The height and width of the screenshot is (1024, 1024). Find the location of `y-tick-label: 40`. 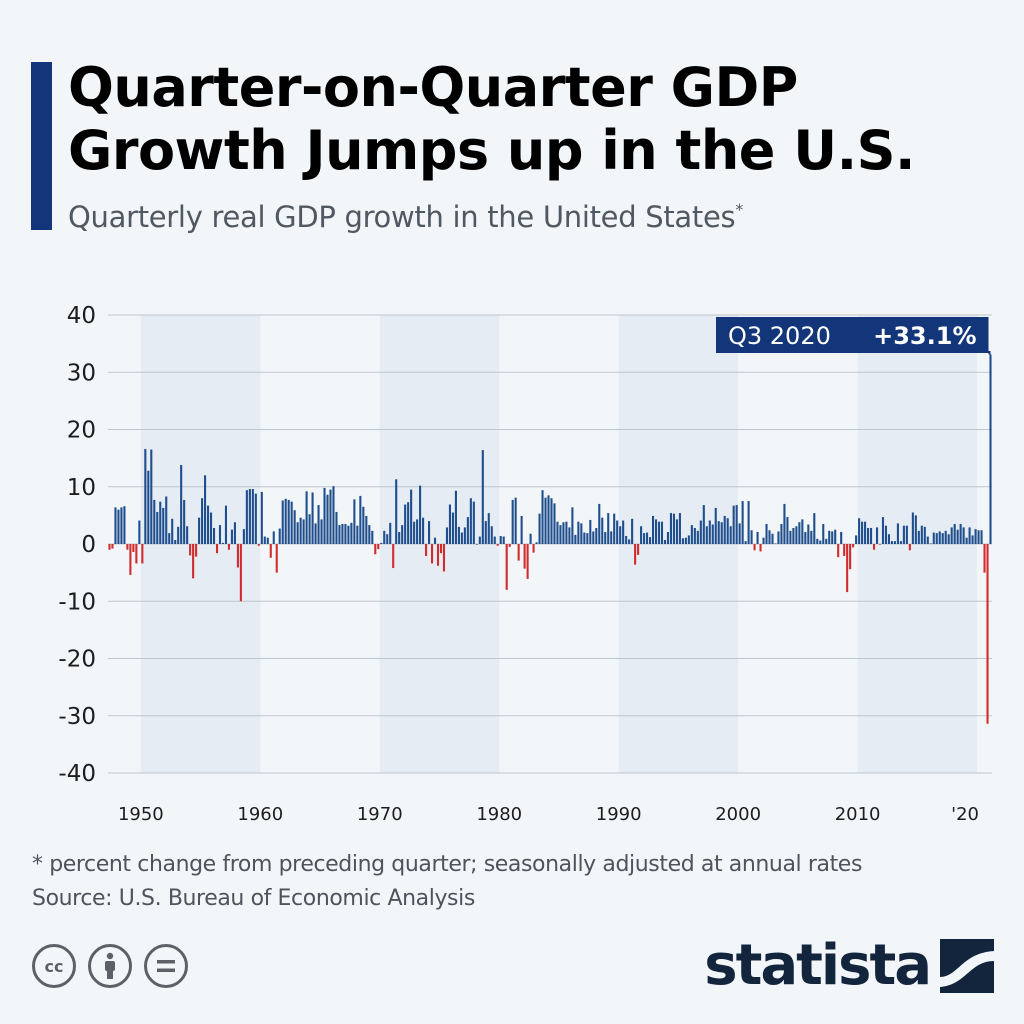

y-tick-label: 40 is located at coordinates (81, 316).